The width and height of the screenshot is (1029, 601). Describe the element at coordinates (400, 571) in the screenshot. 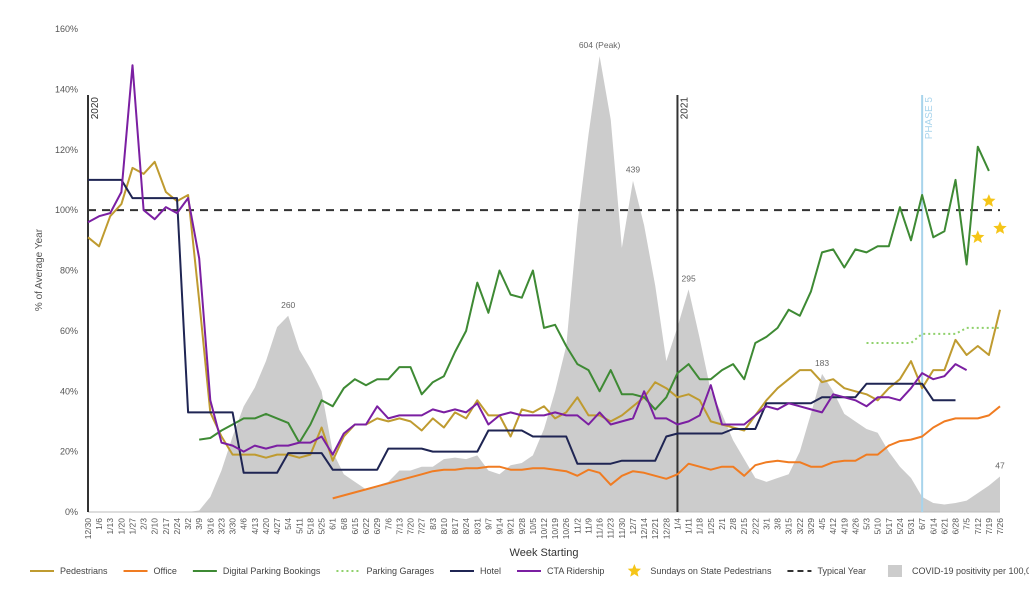

I see `legend-label: Parking Garages` at that location.